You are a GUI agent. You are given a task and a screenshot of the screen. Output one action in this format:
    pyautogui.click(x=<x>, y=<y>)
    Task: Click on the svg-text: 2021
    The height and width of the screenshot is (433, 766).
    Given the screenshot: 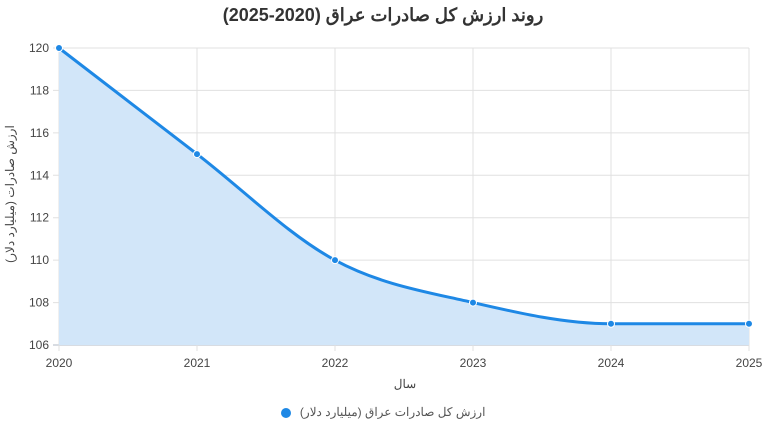 What is the action you would take?
    pyautogui.click(x=197, y=363)
    